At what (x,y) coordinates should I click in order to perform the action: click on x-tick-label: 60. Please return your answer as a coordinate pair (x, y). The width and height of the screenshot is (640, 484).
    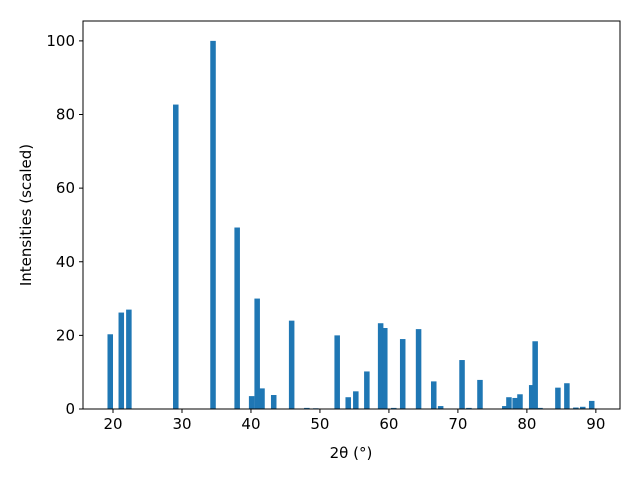
    Looking at the image, I should click on (388, 424).